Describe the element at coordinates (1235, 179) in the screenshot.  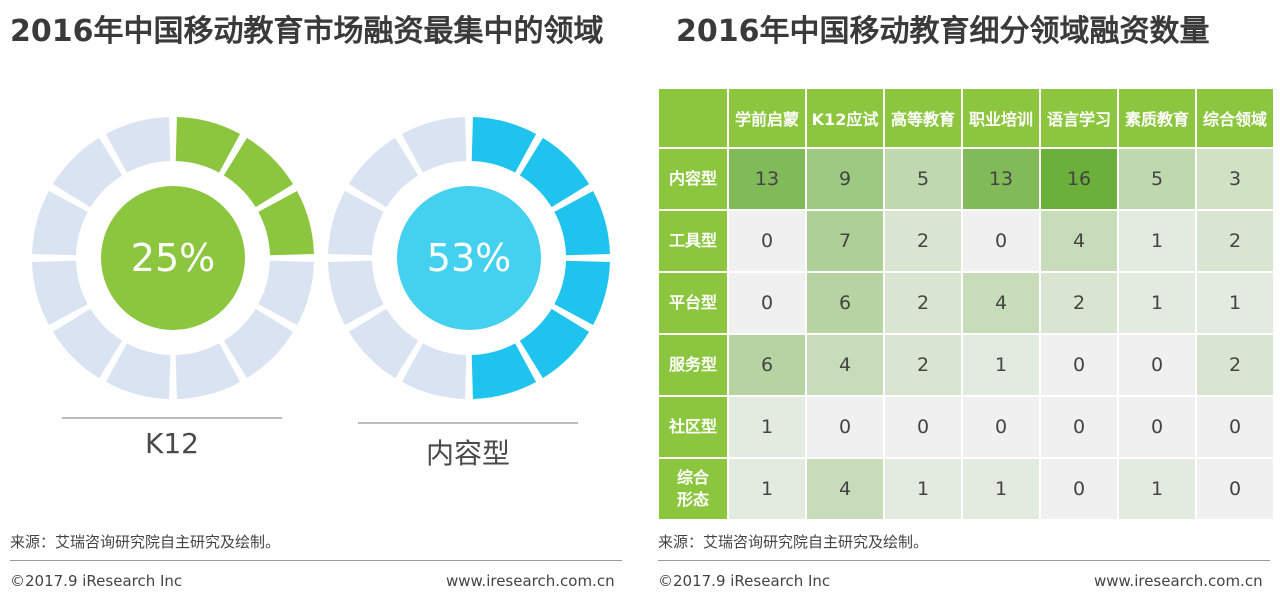
I see `heatmap-cell: 3` at that location.